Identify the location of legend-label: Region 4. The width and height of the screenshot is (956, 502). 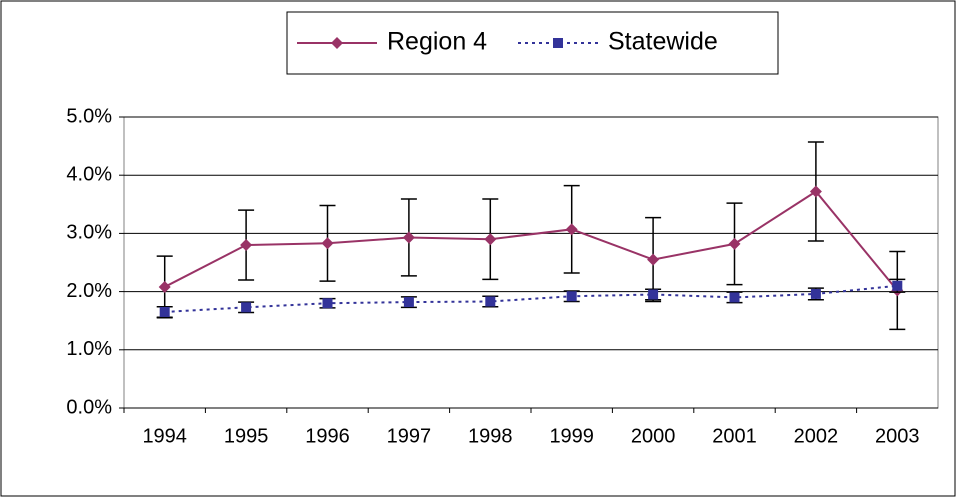
(437, 42).